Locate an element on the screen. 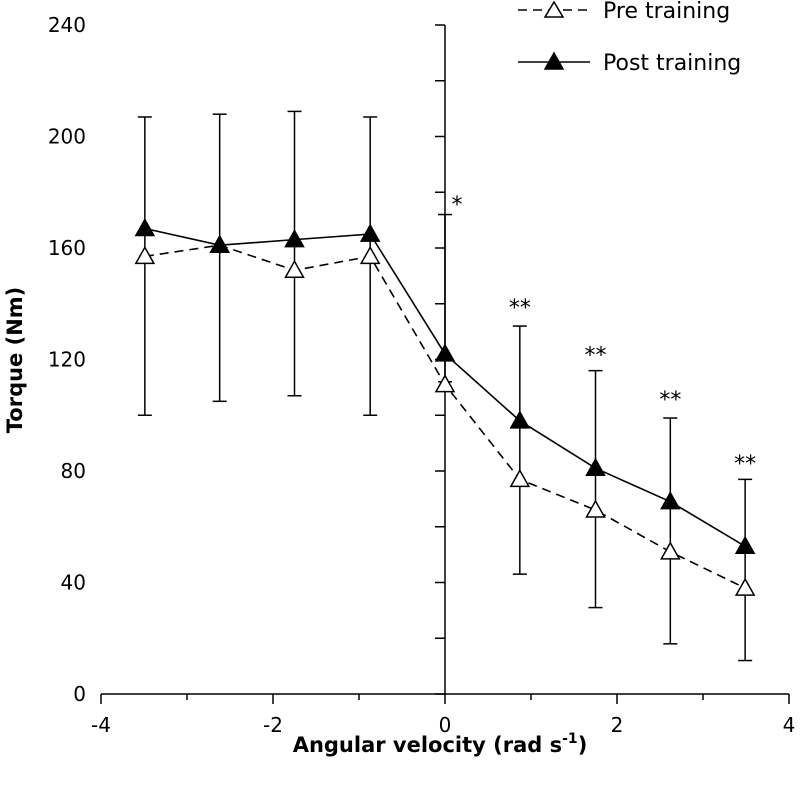  x-axis-title-superscript: -1 is located at coordinates (570, 739).